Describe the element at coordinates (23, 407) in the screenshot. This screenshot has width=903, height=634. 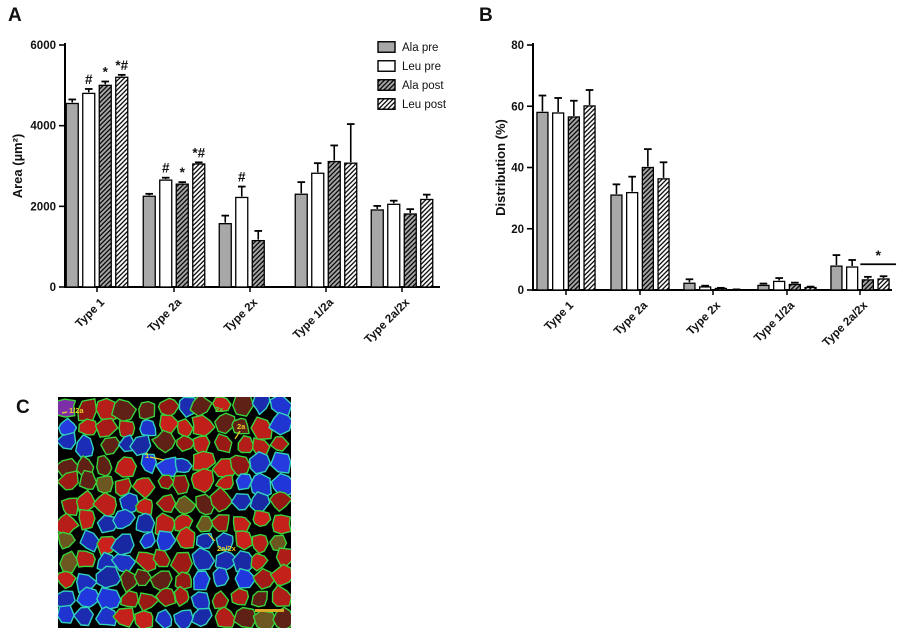
I see `panel-label-c: C` at that location.